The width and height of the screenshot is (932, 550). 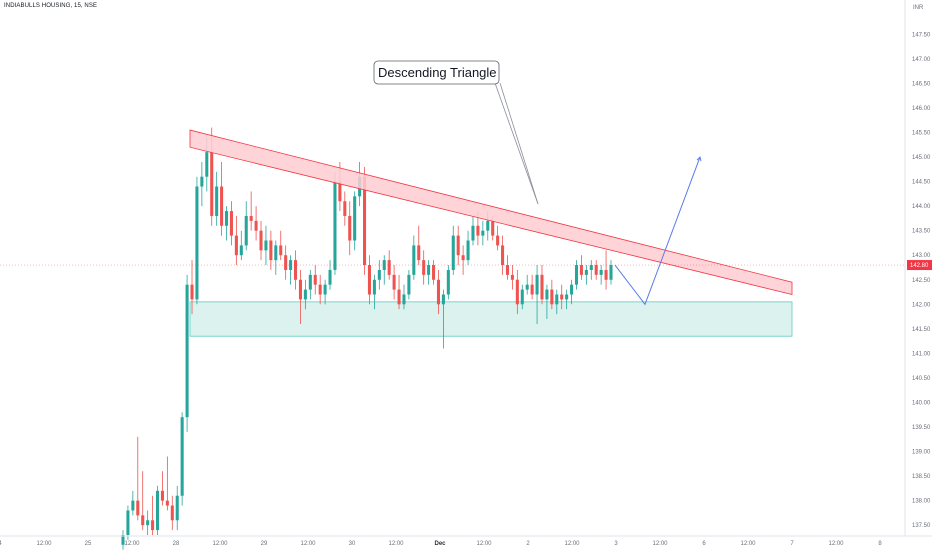 What do you see at coordinates (921, 477) in the screenshot?
I see `price-tick-label: 138.50` at bounding box center [921, 477].